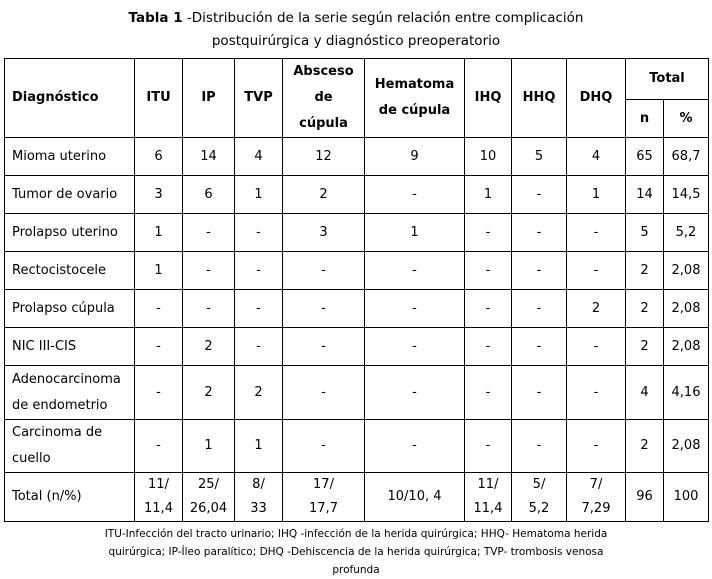 This screenshot has width=712, height=579. Describe the element at coordinates (644, 232) in the screenshot. I see `cell-n: 5` at that location.